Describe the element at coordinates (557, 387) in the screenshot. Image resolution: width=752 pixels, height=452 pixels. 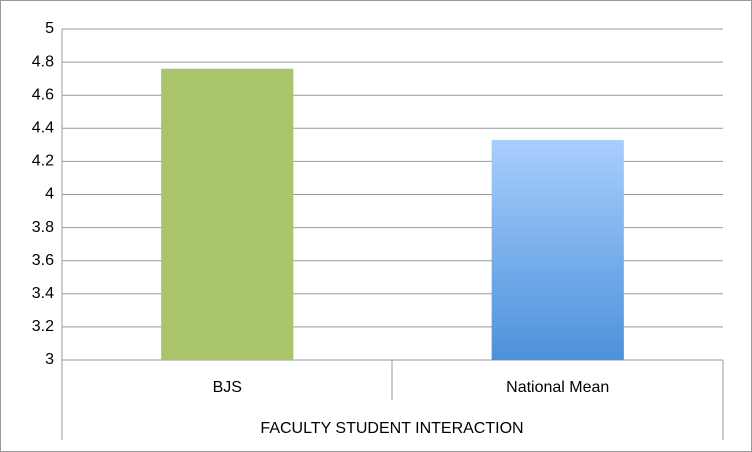
I see `x-tick-label: National Mean` at that location.